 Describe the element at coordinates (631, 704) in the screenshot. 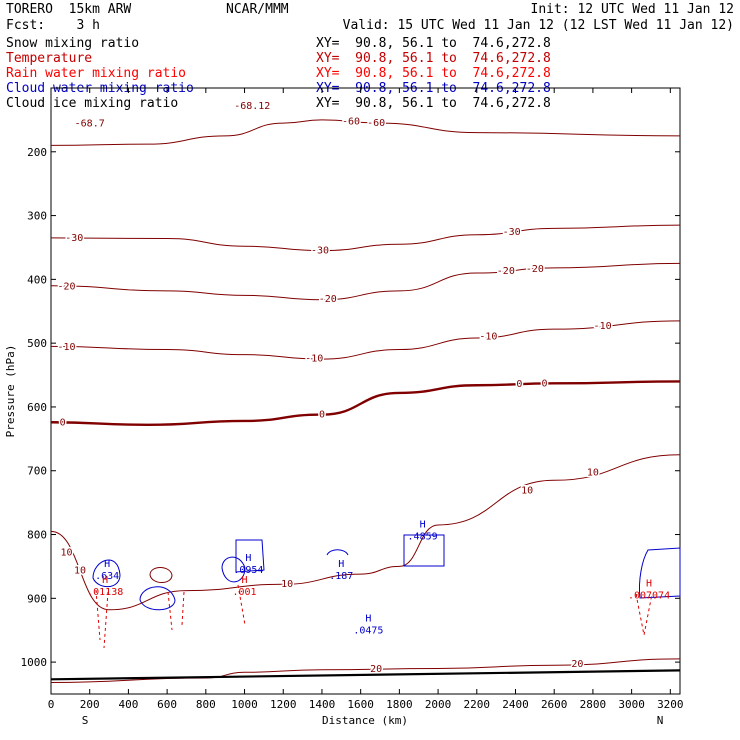

I see `x-tick-label: 3000` at that location.